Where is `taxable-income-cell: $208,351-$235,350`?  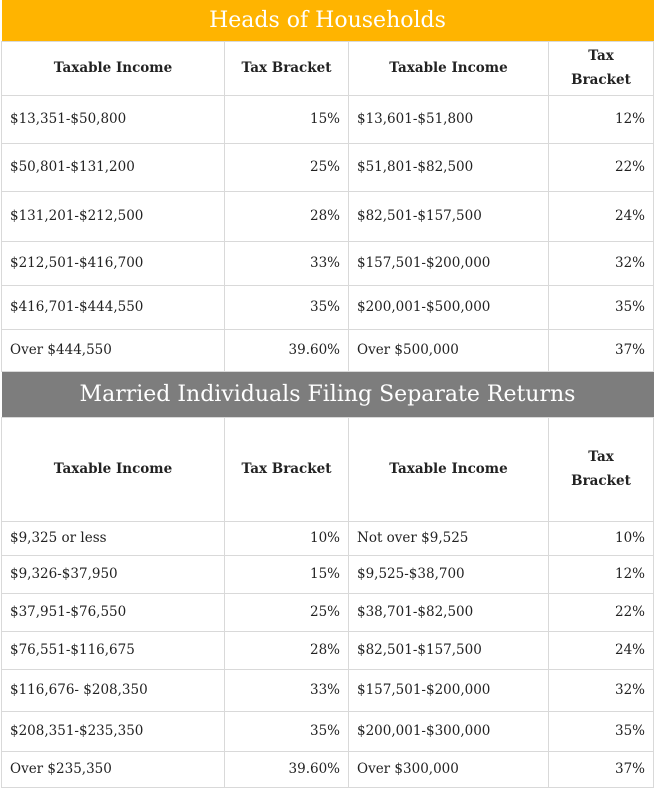 taxable-income-cell: $208,351-$235,350 is located at coordinates (113, 731).